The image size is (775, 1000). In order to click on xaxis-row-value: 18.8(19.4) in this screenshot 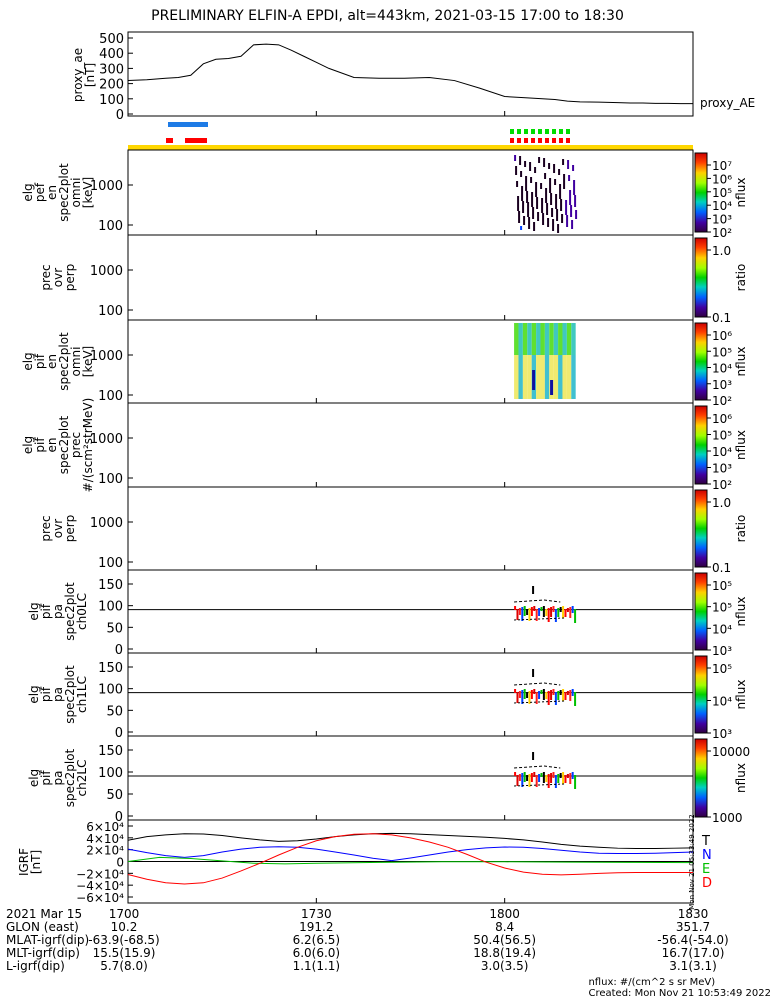, I will do `click(504, 953)`.